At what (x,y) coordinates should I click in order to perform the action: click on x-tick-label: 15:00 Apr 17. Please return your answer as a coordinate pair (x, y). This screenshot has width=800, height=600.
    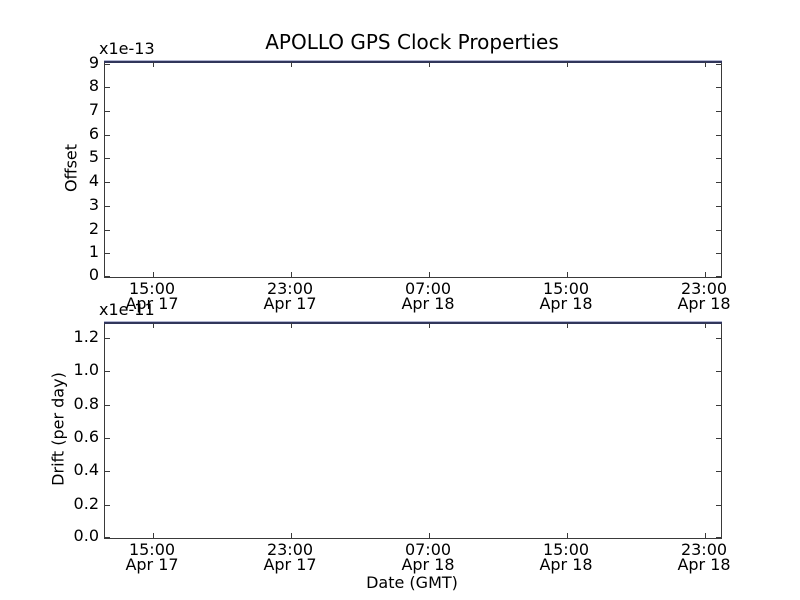
    Looking at the image, I should click on (152, 557).